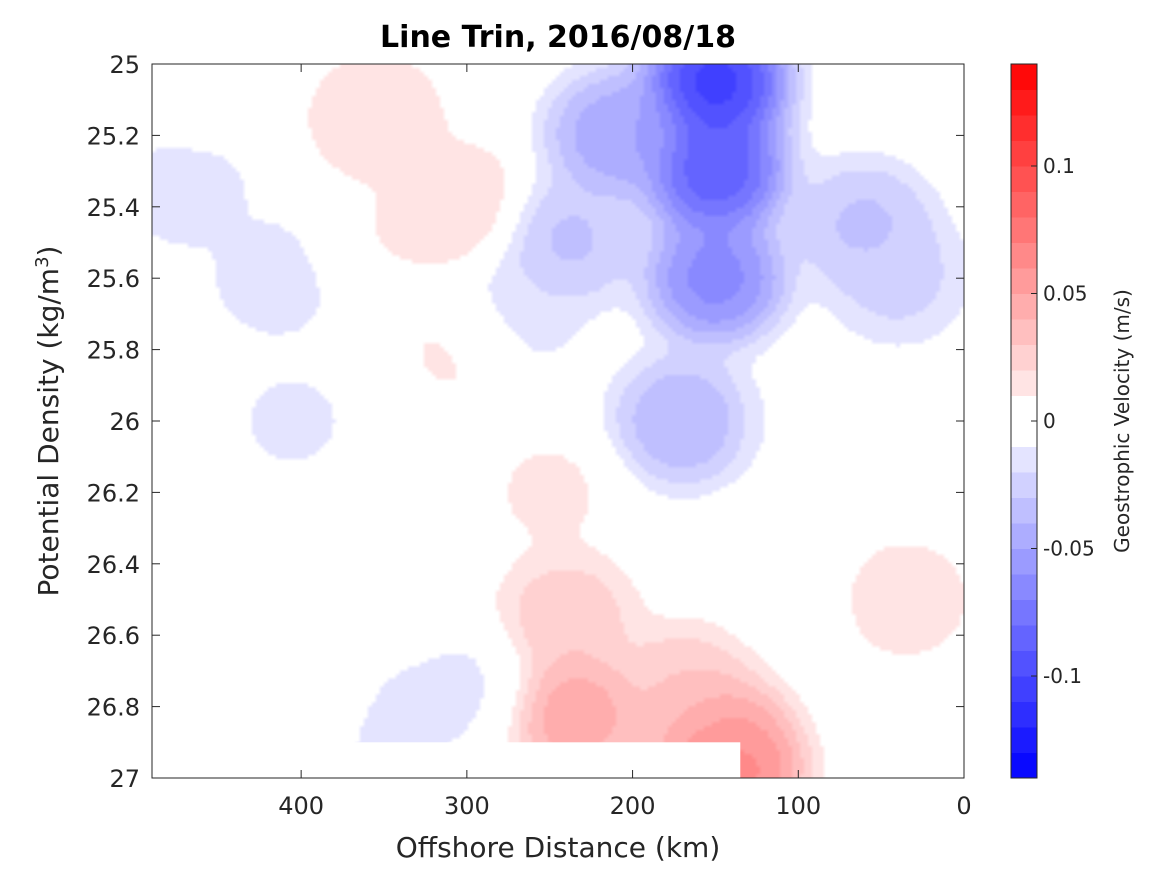 Image resolution: width=1167 pixels, height=875 pixels. What do you see at coordinates (963, 806) in the screenshot?
I see `x-tick-label: 0` at bounding box center [963, 806].